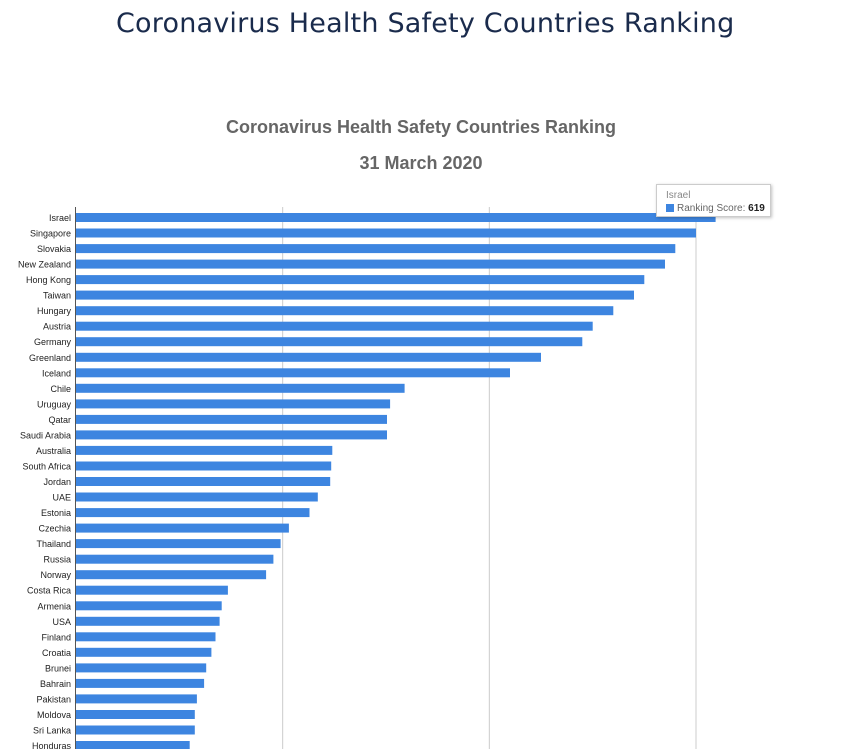 The width and height of the screenshot is (862, 749). Describe the element at coordinates (233, 404) in the screenshot. I see `bar-uruguay` at that location.